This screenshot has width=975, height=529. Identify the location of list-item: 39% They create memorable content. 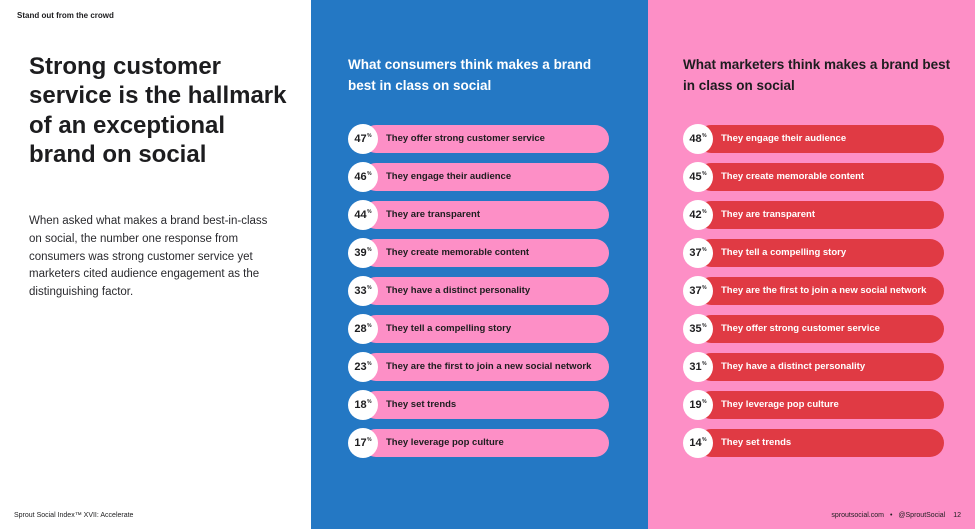
(478, 253).